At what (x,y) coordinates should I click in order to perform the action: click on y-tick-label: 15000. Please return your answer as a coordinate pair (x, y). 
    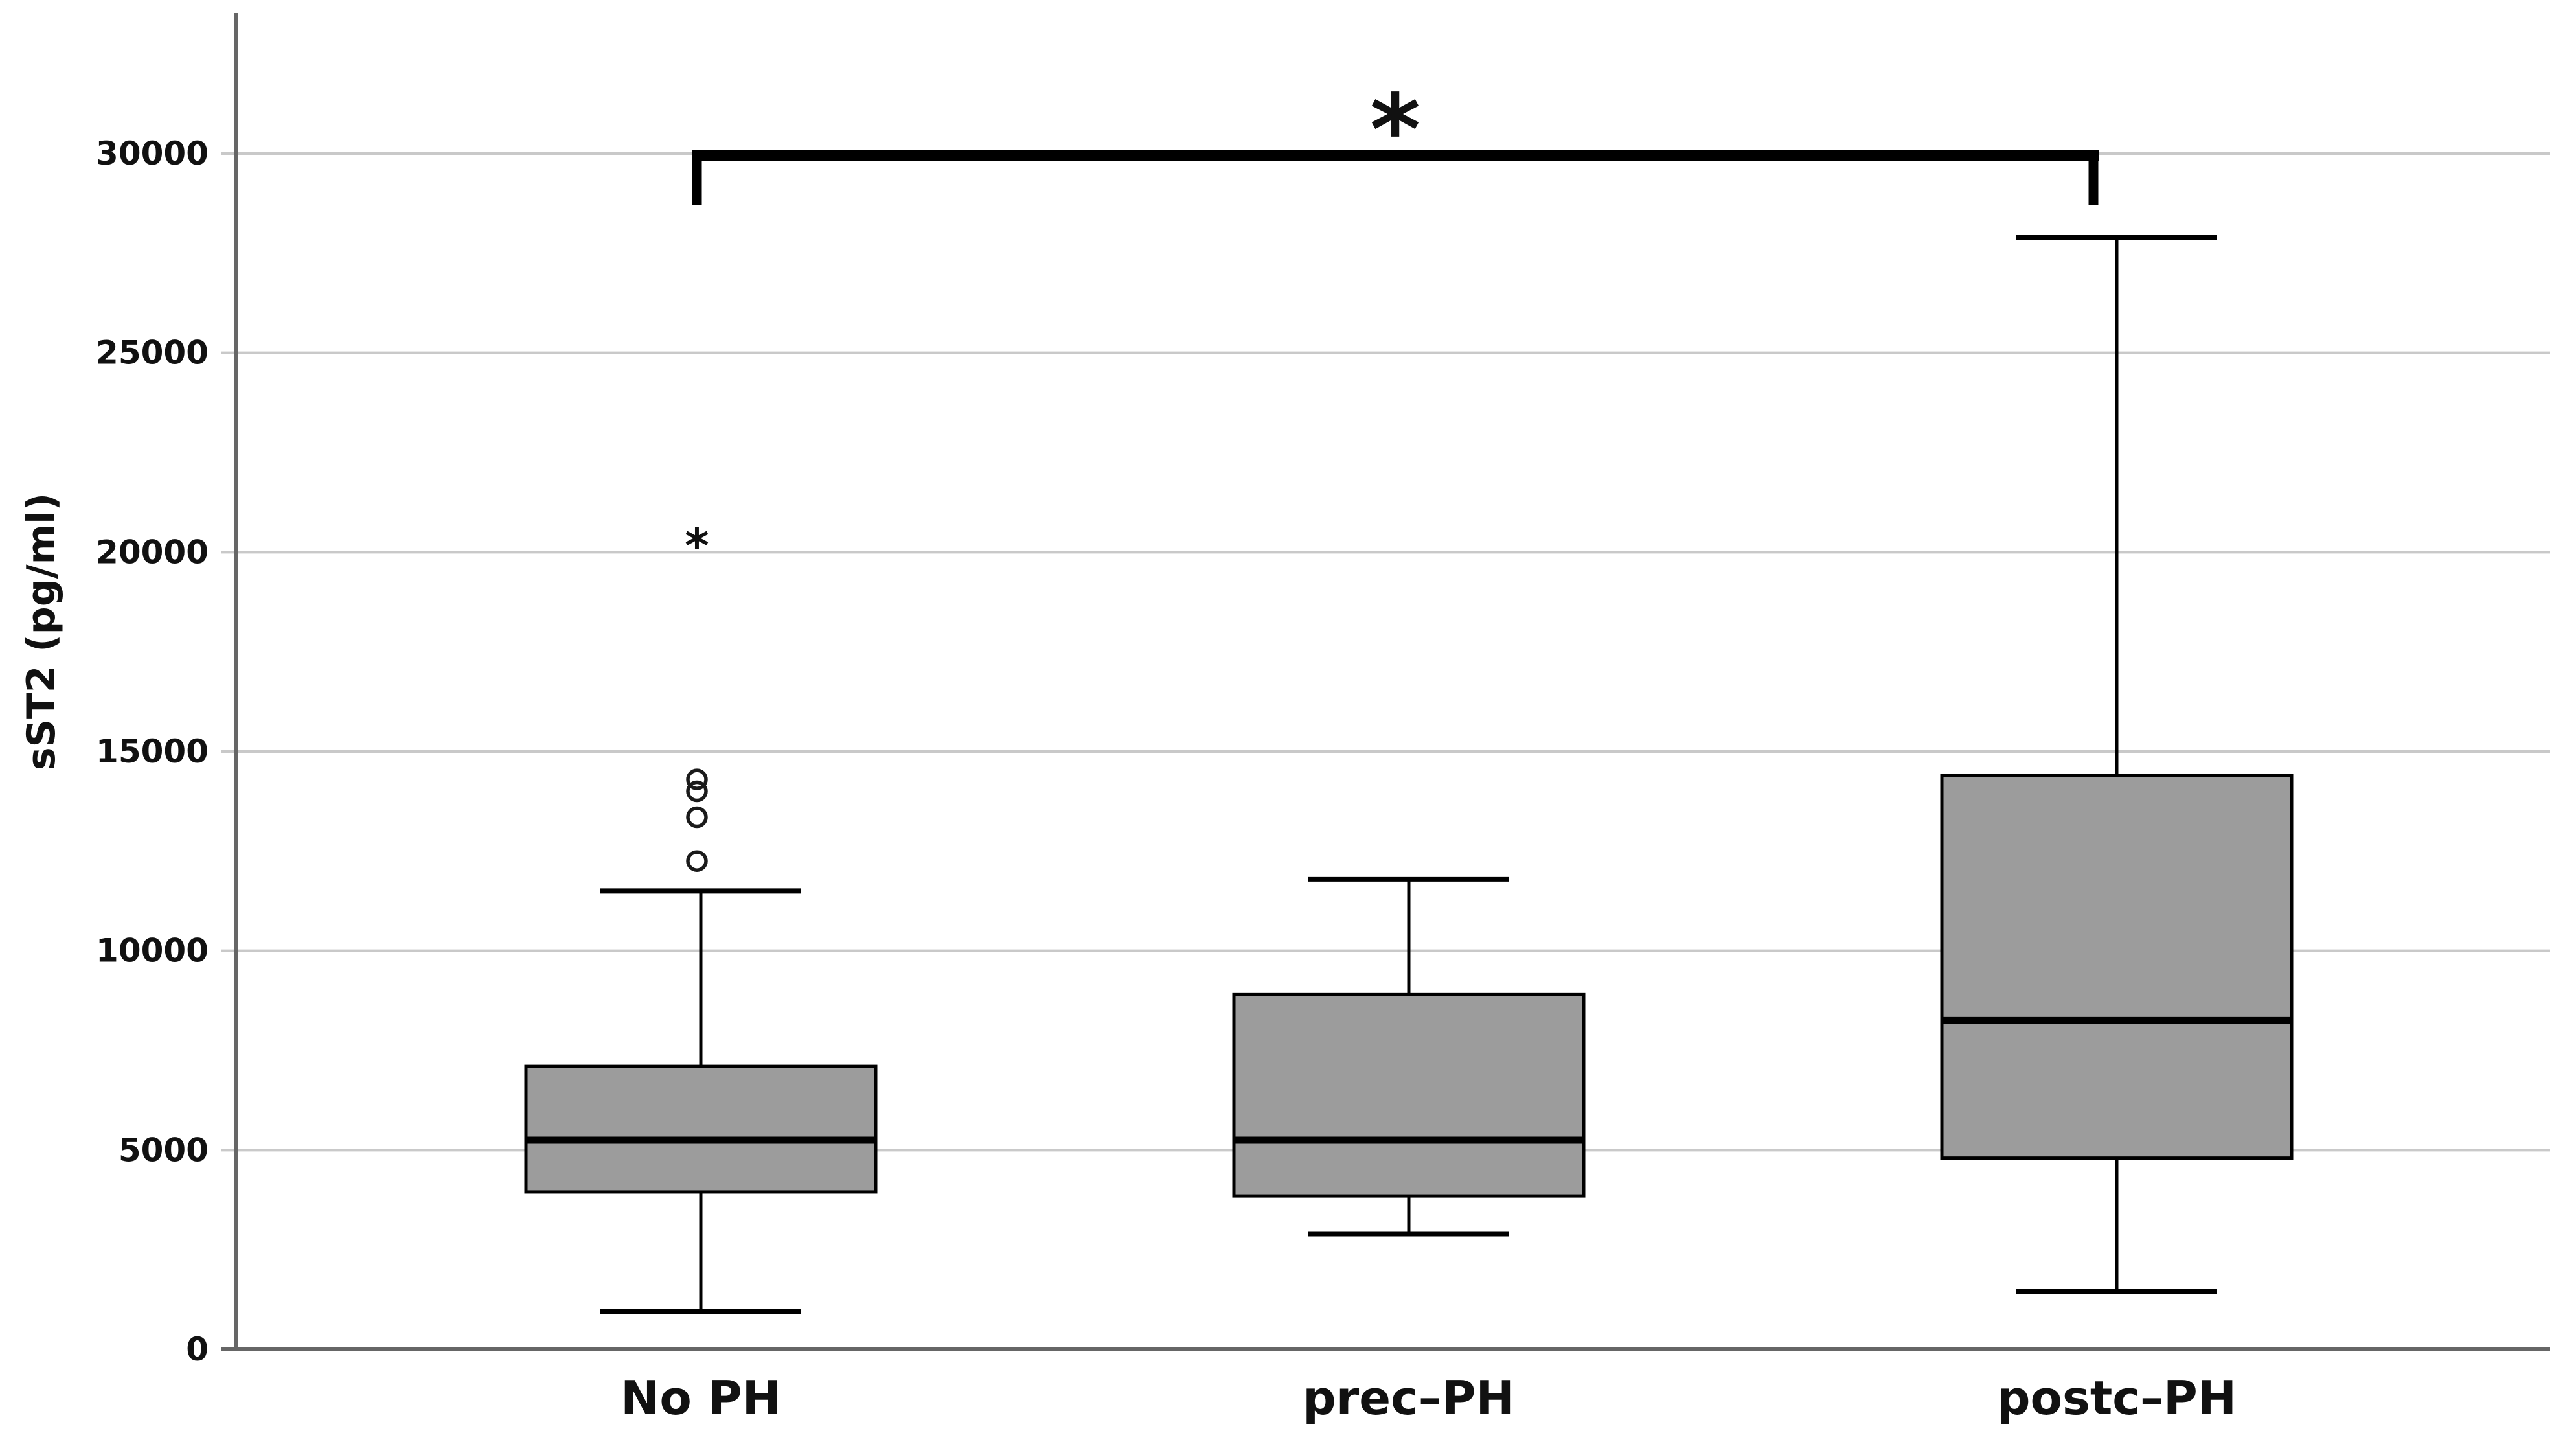
    Looking at the image, I should click on (152, 751).